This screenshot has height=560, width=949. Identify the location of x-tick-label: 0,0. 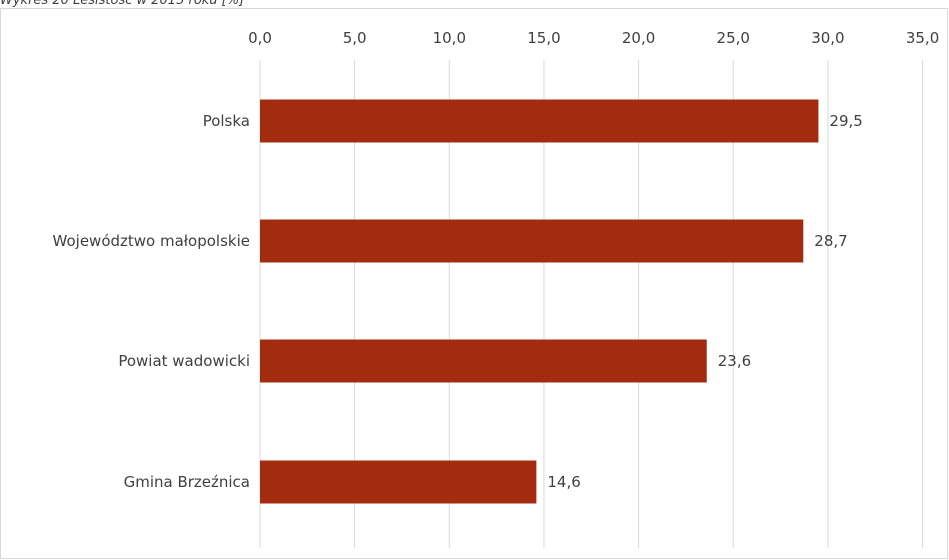
(260, 38).